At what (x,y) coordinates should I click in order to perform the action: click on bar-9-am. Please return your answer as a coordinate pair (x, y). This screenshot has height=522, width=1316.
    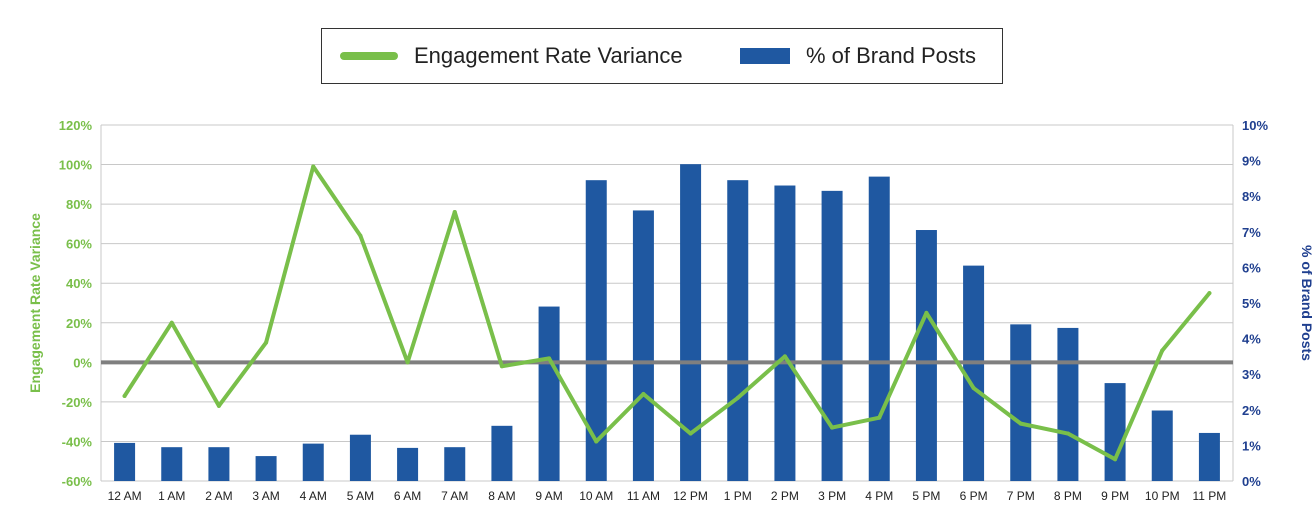
    Looking at the image, I should click on (549, 393).